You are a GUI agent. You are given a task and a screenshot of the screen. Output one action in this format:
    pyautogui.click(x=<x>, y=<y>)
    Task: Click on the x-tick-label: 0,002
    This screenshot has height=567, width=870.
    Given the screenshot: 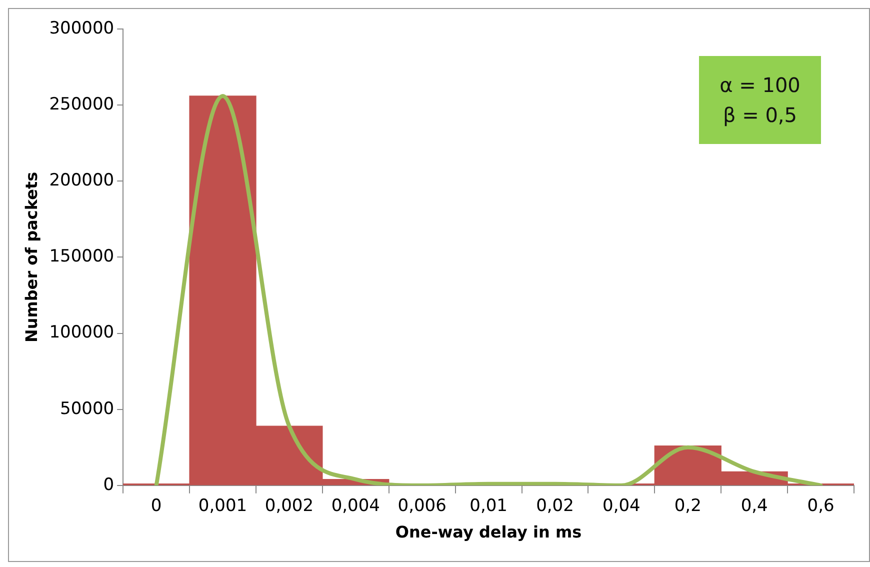 What is the action you would take?
    pyautogui.click(x=289, y=506)
    